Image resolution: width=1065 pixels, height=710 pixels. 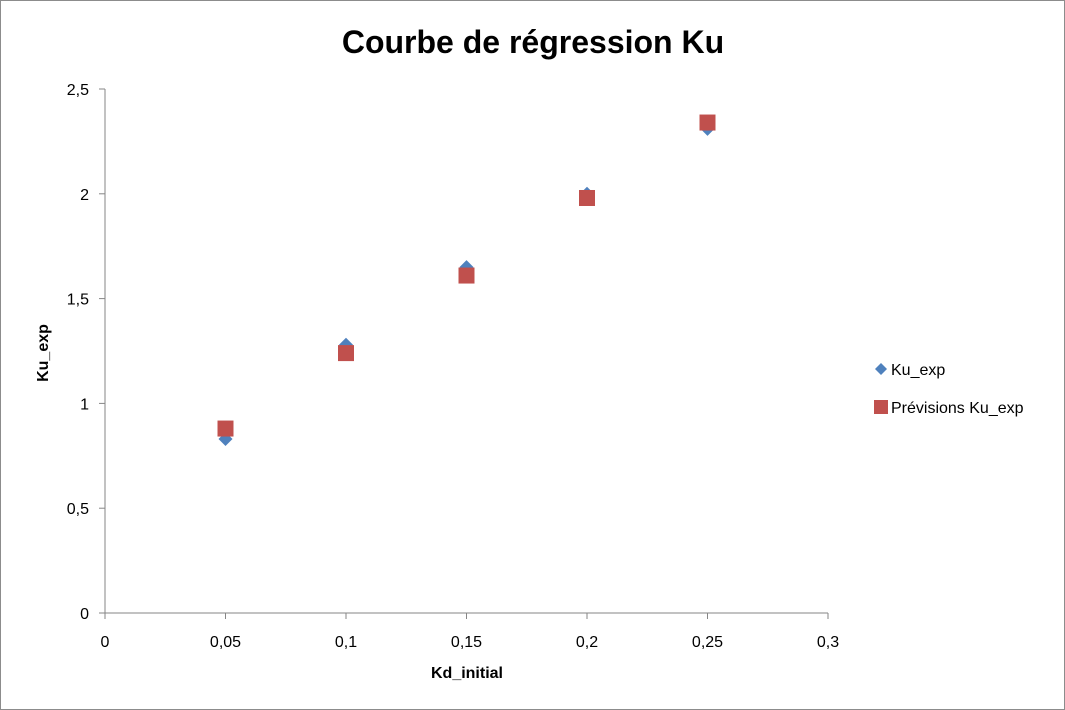 I want to click on y-axis-title: Ku_exp, so click(x=43, y=353).